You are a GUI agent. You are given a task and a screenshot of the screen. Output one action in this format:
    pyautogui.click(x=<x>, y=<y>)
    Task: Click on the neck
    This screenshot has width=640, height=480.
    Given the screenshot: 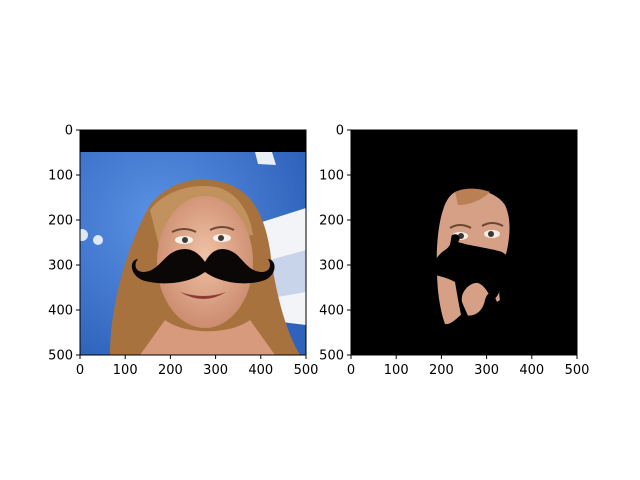 What is the action you would take?
    pyautogui.click(x=207, y=337)
    